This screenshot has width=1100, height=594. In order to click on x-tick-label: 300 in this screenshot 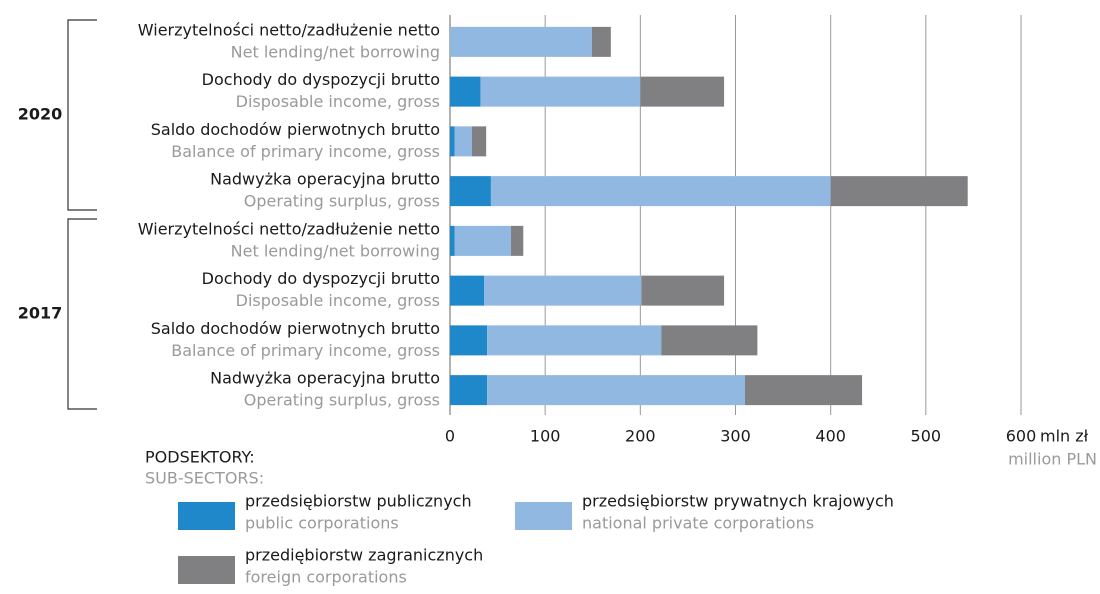, I will do `click(735, 436)`.